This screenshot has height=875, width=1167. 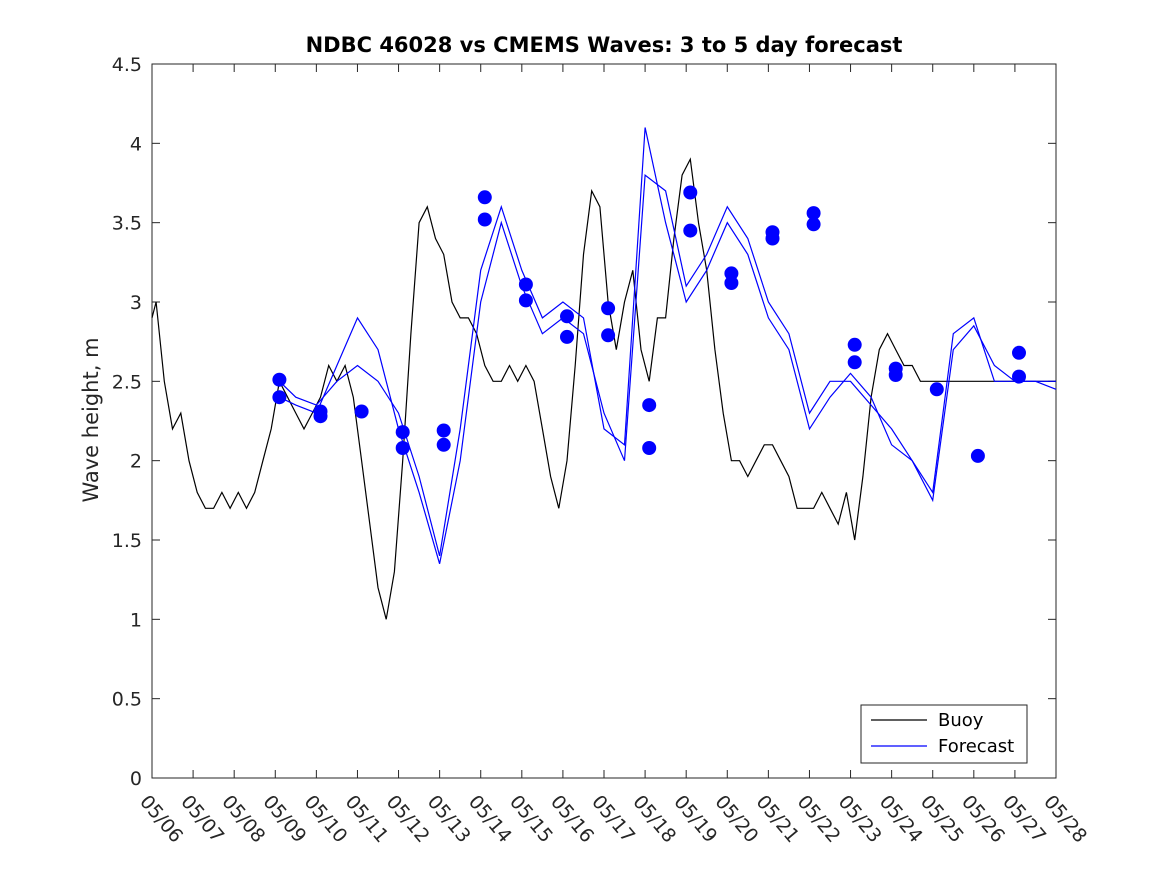 What do you see at coordinates (613, 819) in the screenshot?
I see `x-tick-label: 05/17` at bounding box center [613, 819].